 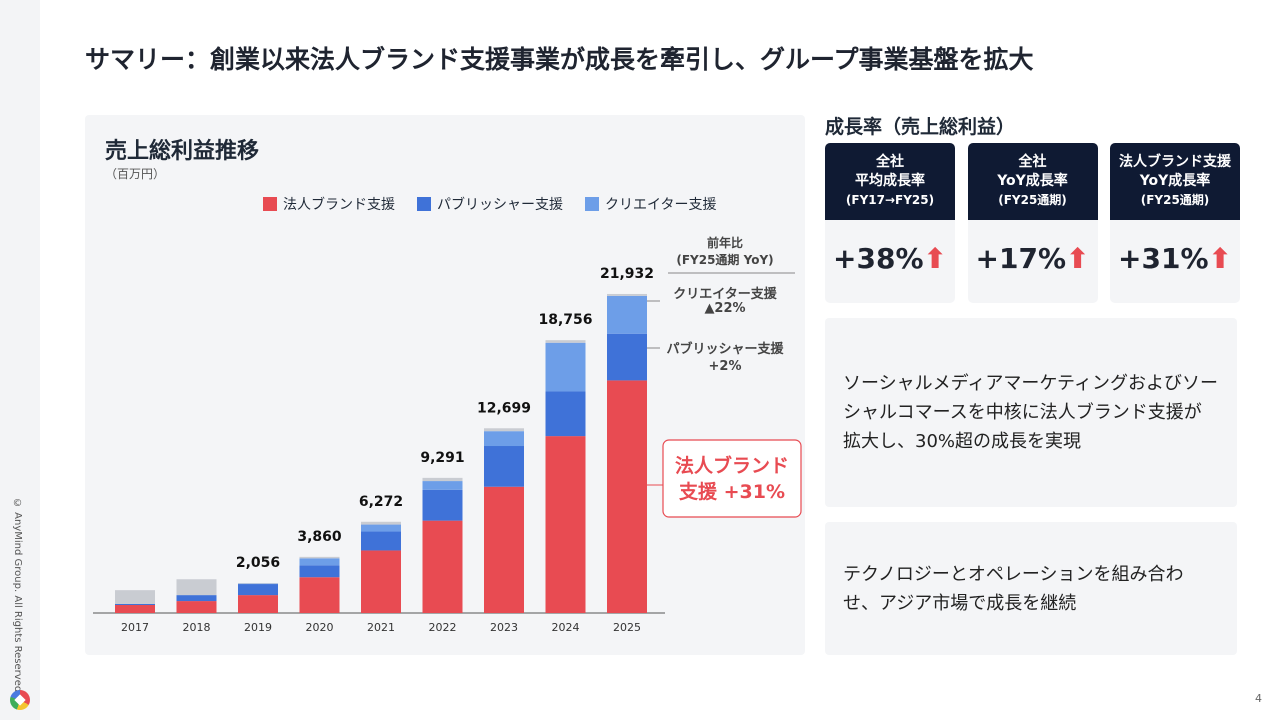 What do you see at coordinates (725, 242) in the screenshot?
I see `annotation-header: 前年比` at bounding box center [725, 242].